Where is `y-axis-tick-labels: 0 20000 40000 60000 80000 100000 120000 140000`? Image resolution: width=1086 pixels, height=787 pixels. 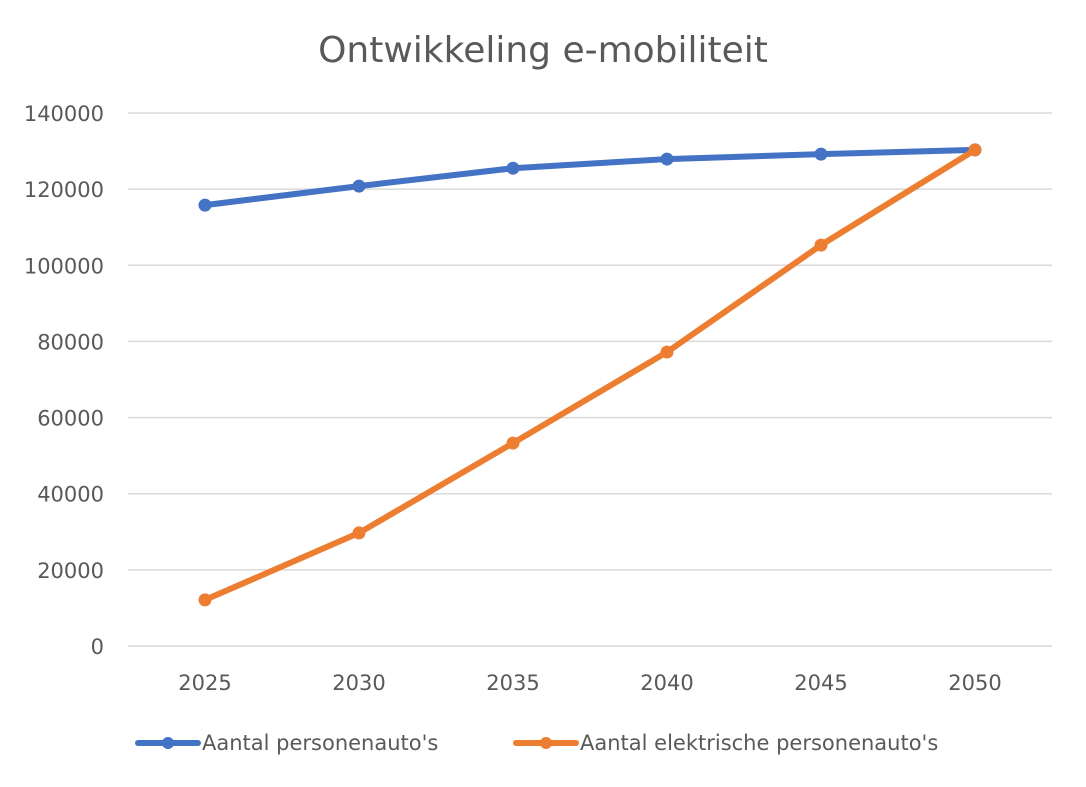
y-axis-tick-labels: 0 20000 40000 60000 80000 100000 120000 140000 is located at coordinates (64, 380).